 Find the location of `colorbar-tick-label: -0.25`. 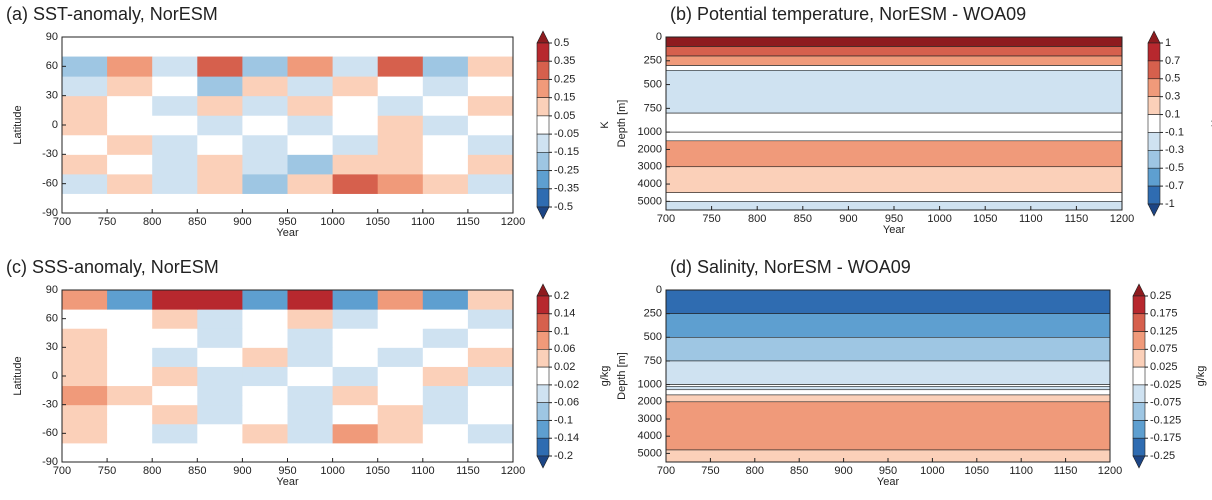

colorbar-tick-label: -0.25 is located at coordinates (1162, 456).